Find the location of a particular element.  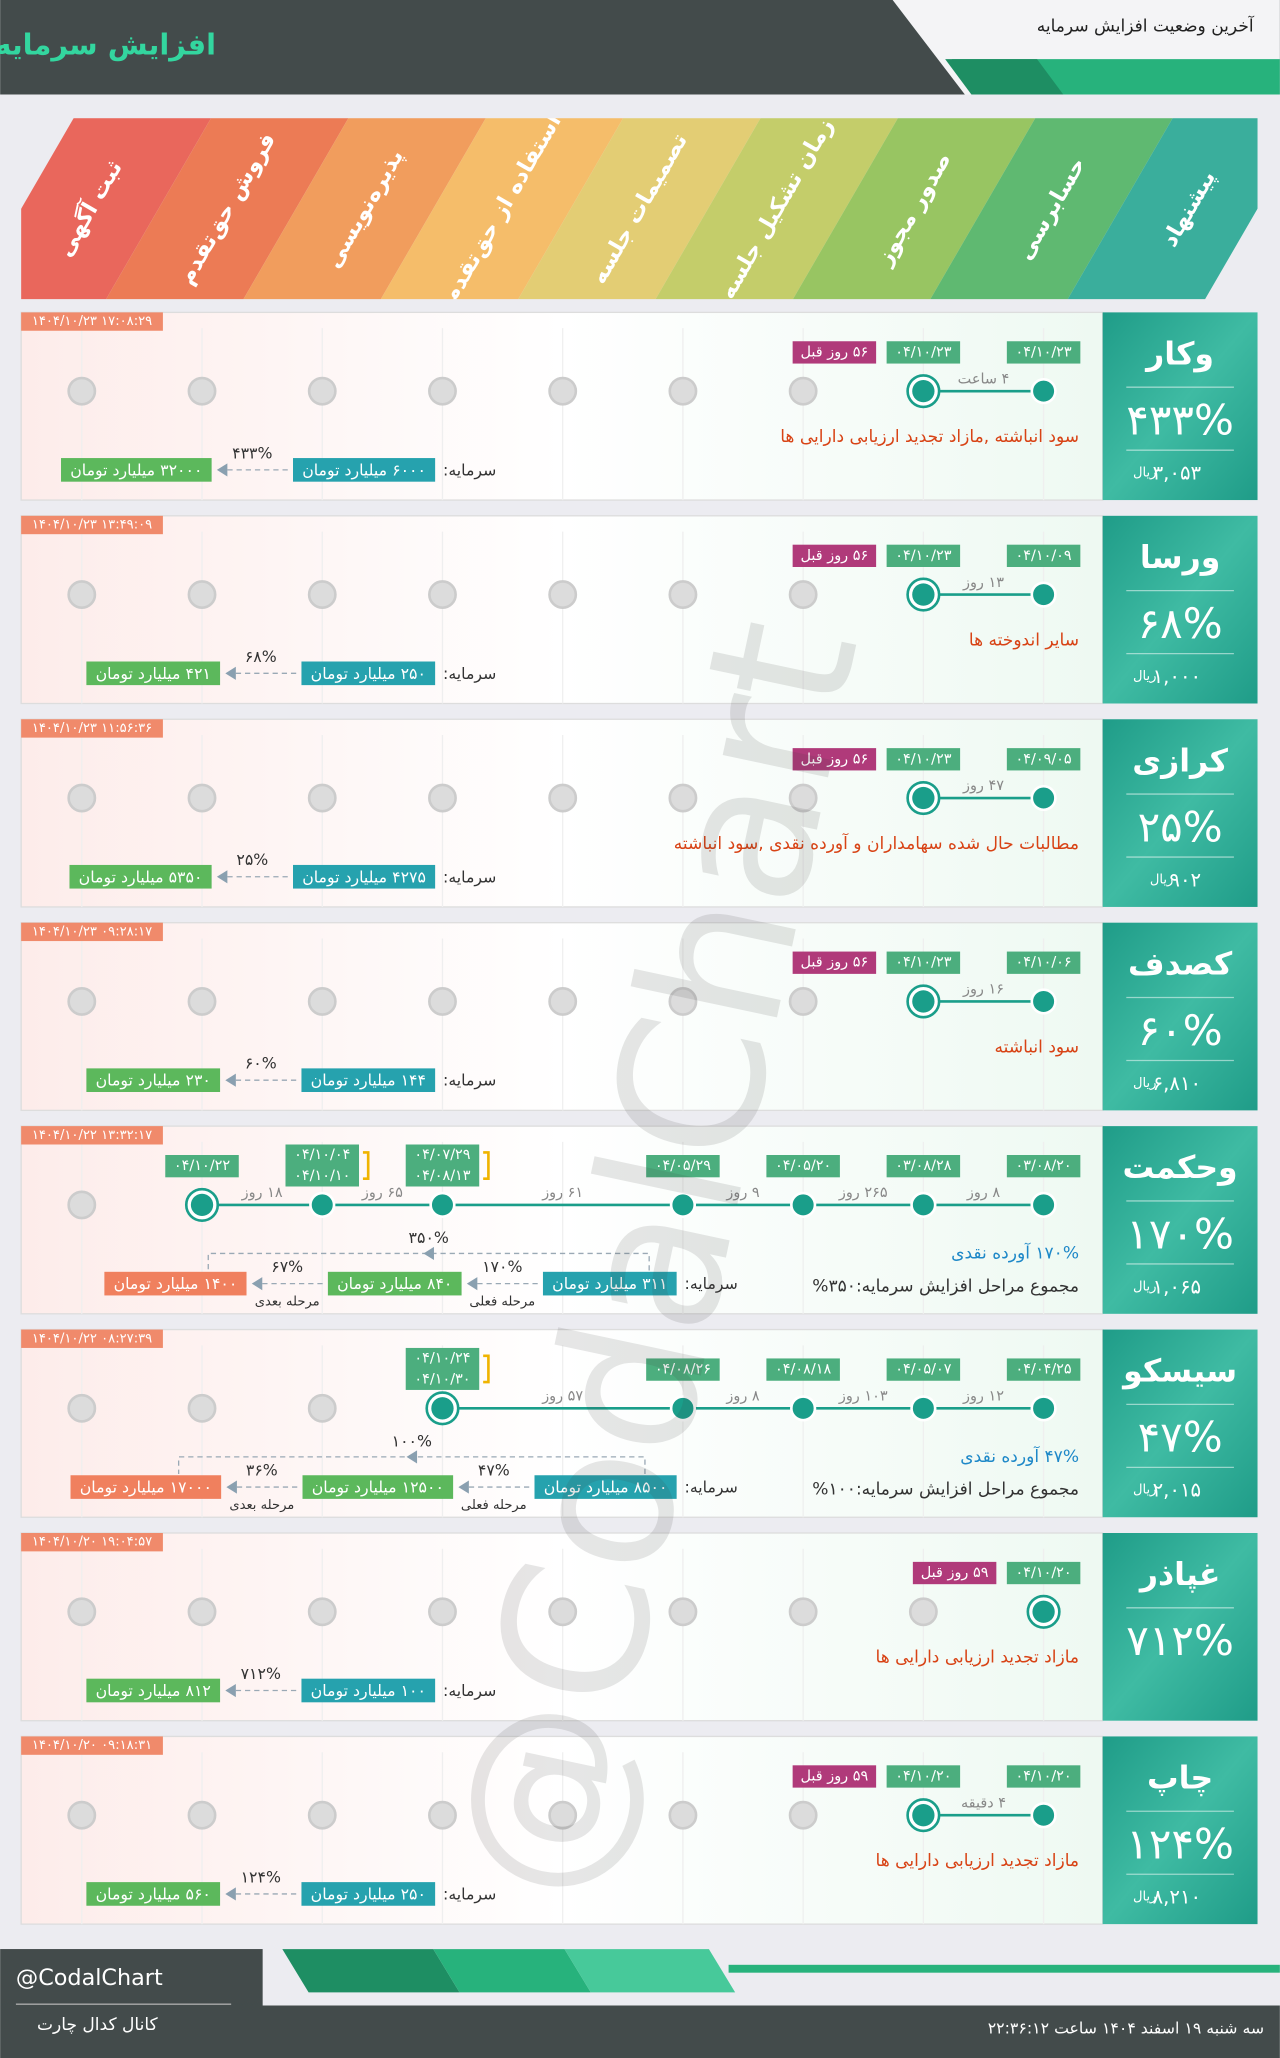

gap-label: ۲۶۵ روز is located at coordinates (863, 1193).